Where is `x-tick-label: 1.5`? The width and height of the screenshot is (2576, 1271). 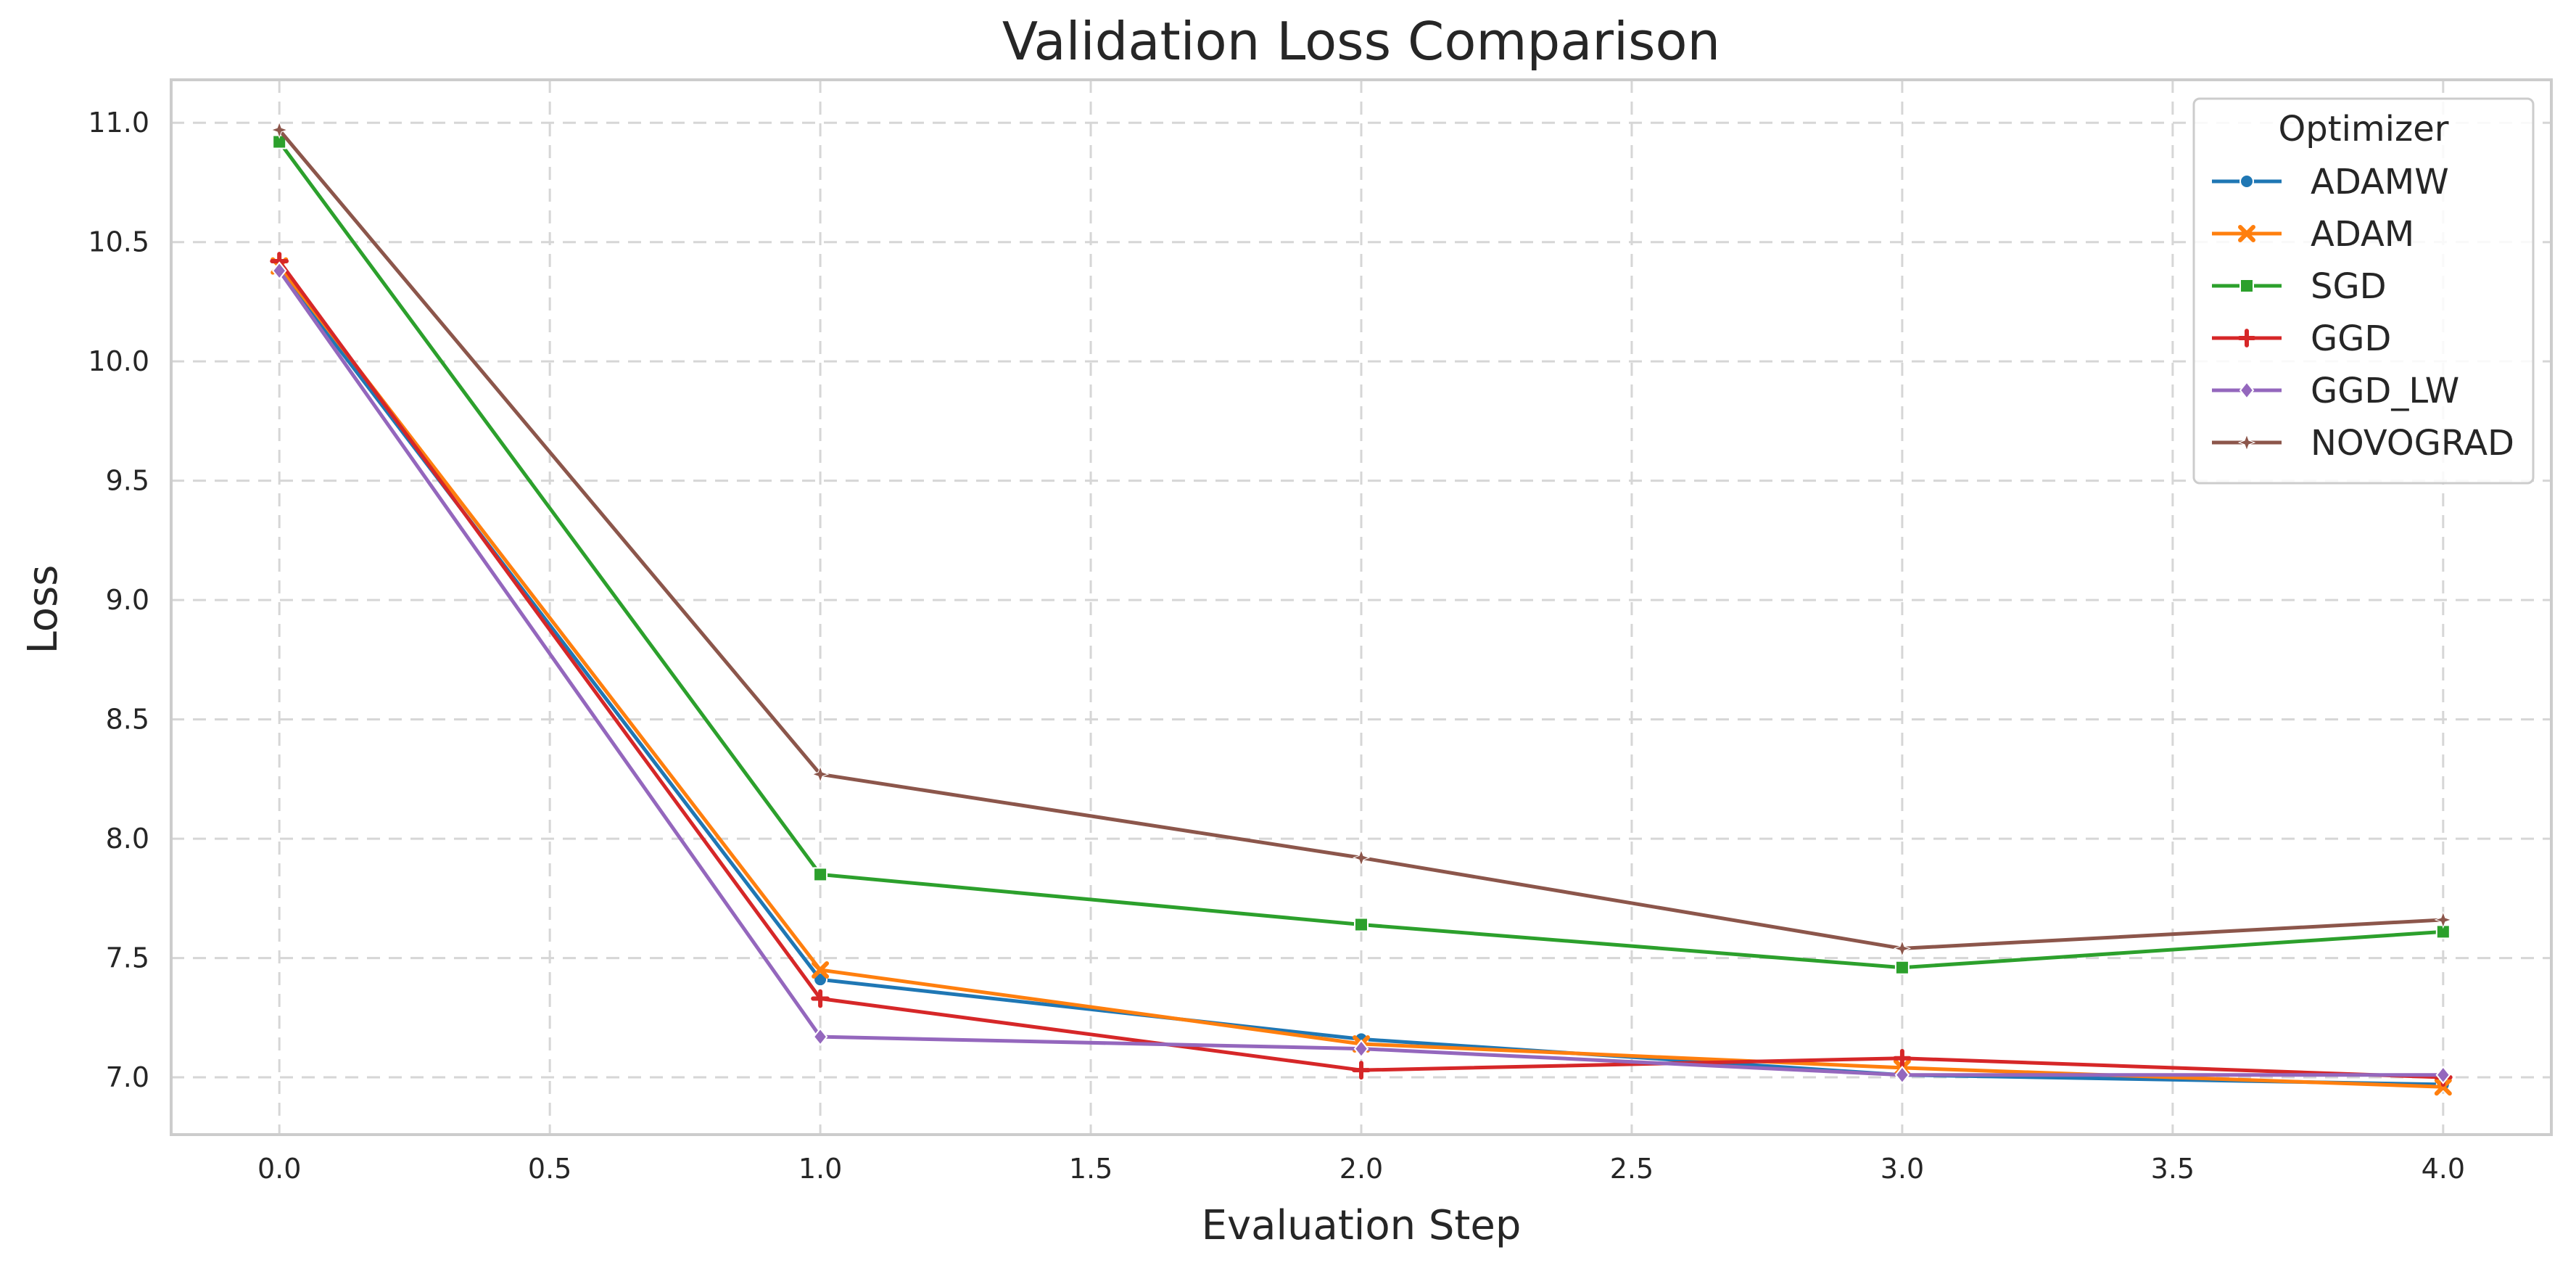
x-tick-label: 1.5 is located at coordinates (1090, 1169).